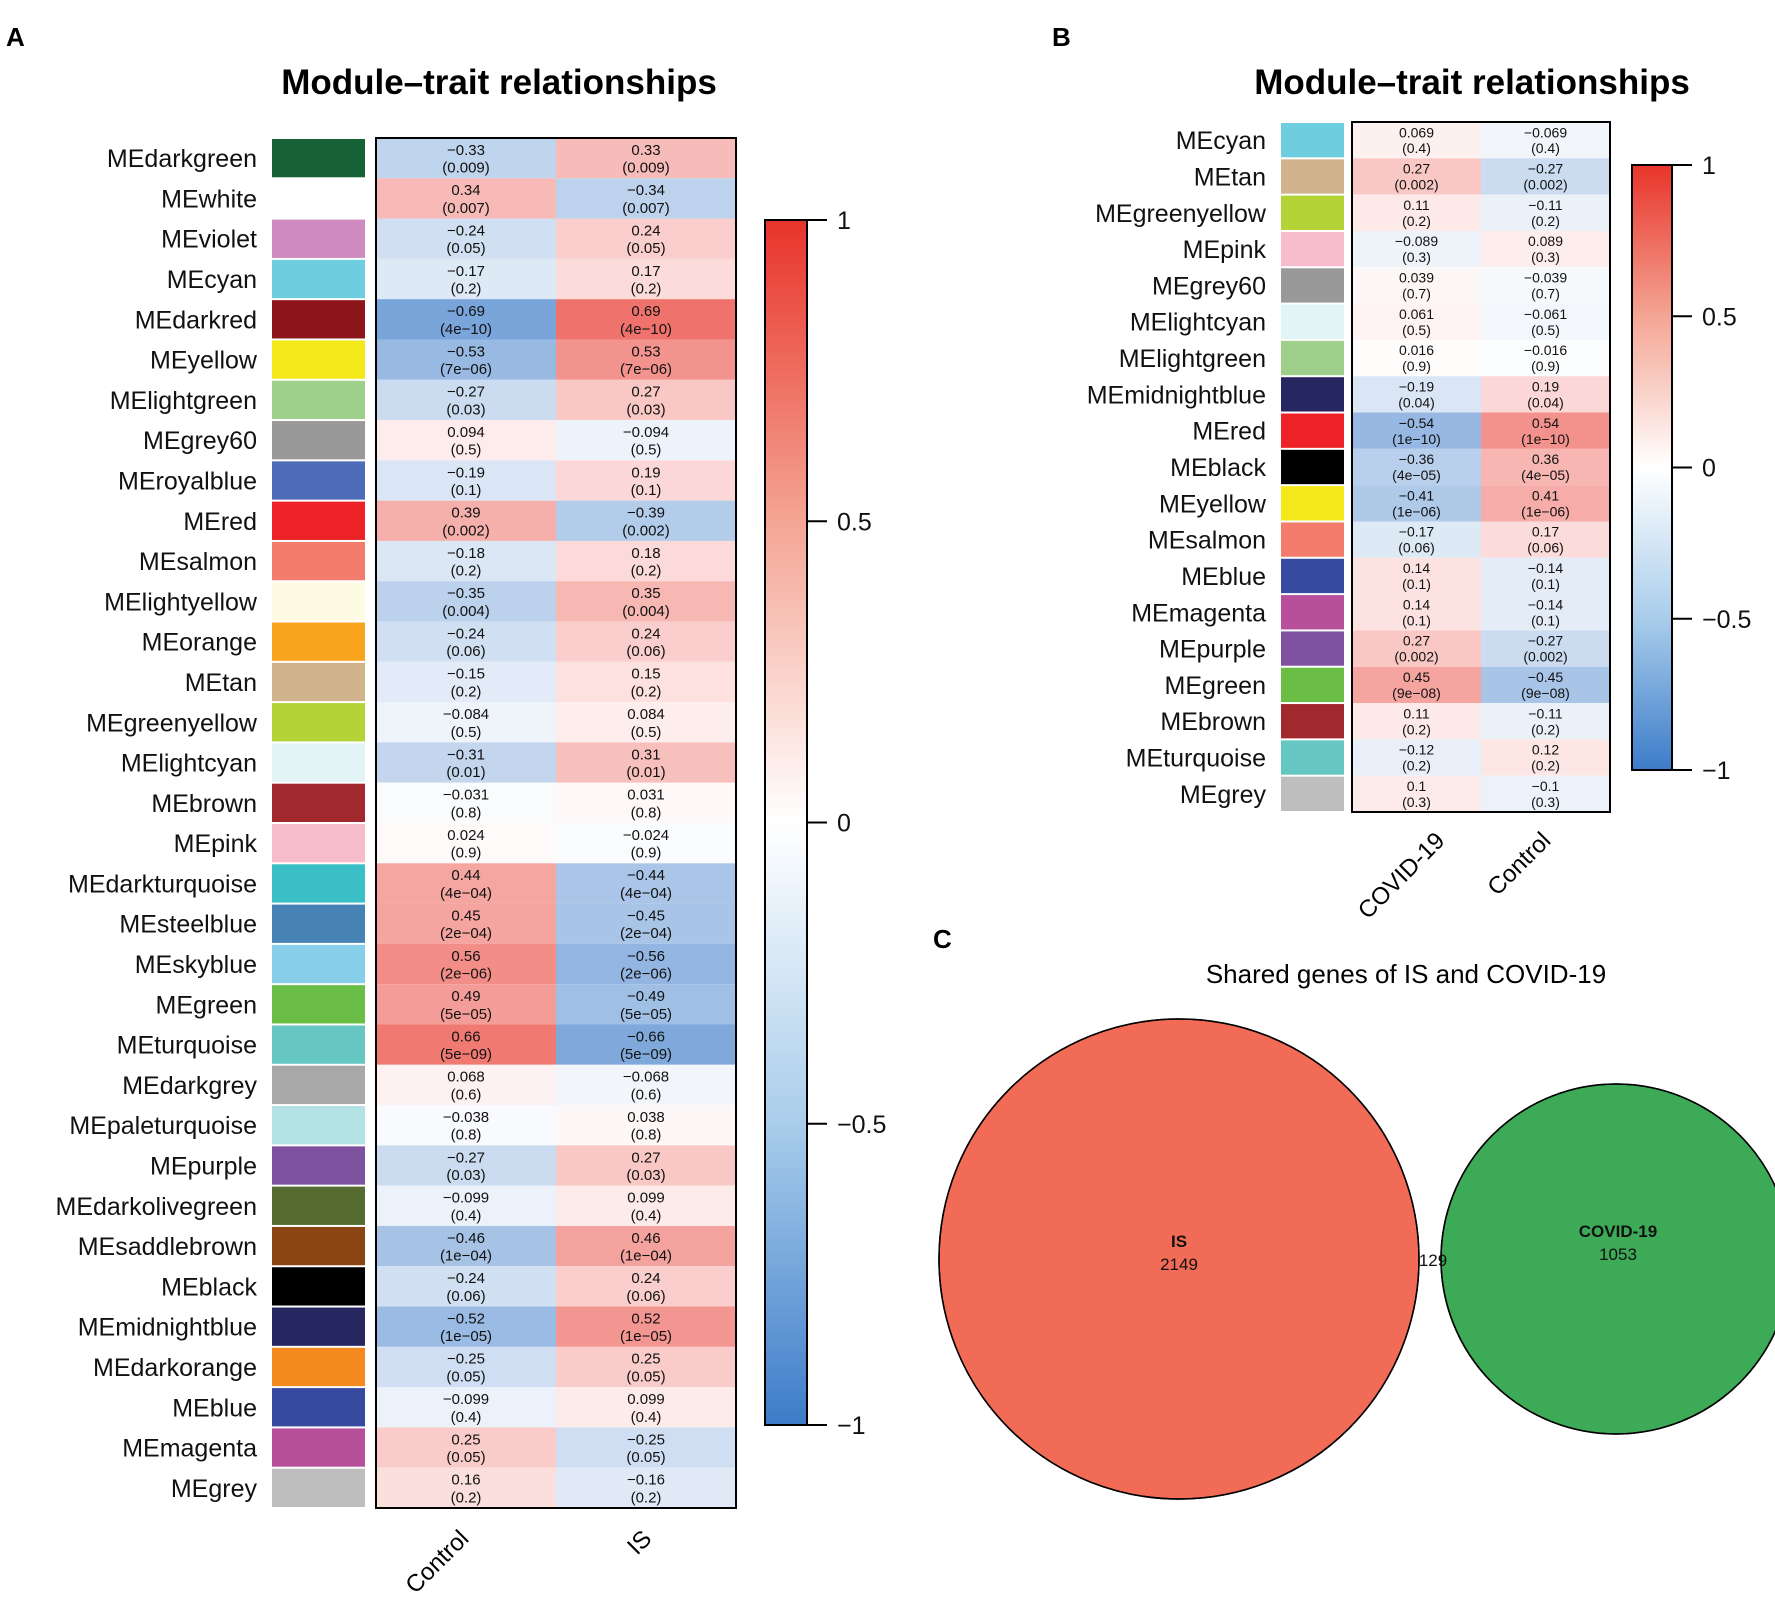  What do you see at coordinates (1618, 1254) in the screenshot?
I see `venn-count-covid: 1053` at bounding box center [1618, 1254].